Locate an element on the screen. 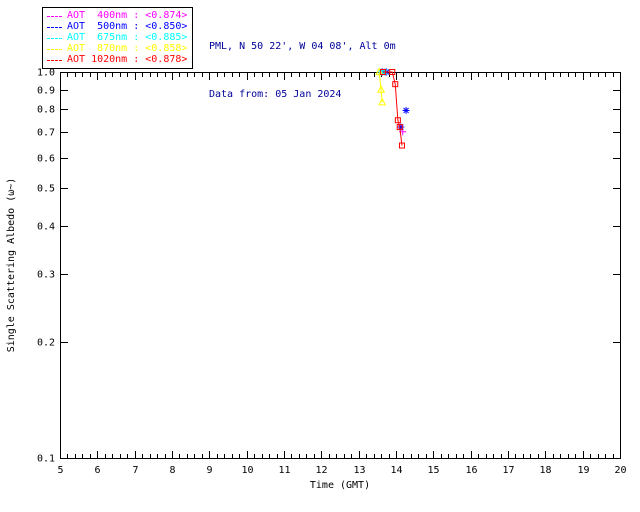 The height and width of the screenshot is (512, 640). svg-text: 5 is located at coordinates (60, 470).